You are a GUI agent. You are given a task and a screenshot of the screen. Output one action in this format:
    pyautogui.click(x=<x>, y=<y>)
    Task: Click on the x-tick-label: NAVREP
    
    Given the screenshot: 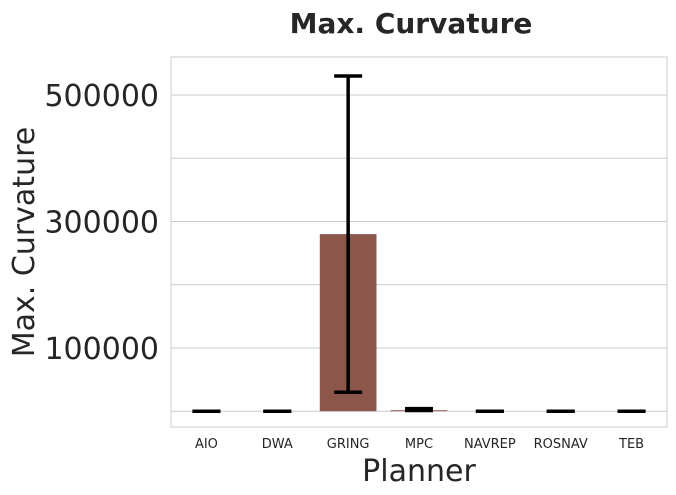 What is the action you would take?
    pyautogui.click(x=490, y=444)
    